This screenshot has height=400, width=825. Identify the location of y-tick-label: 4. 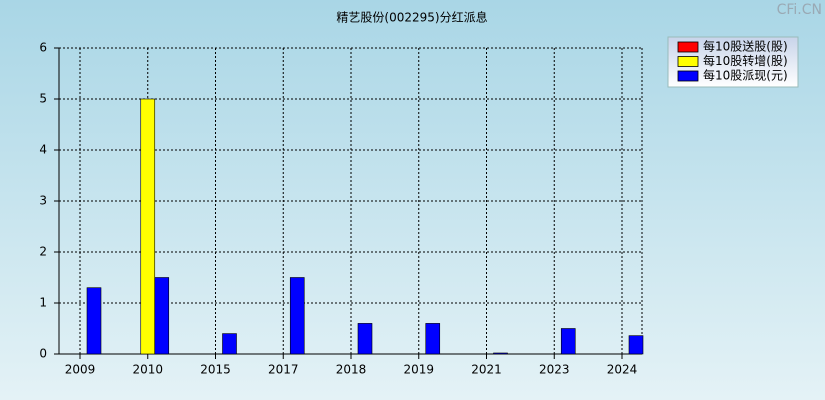
(43, 150).